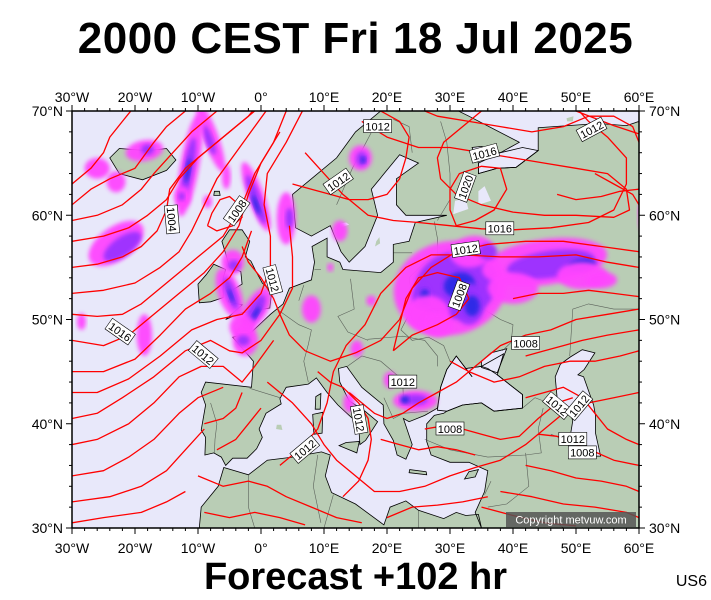 The height and width of the screenshot is (600, 711). I want to click on lon-label-bottom: 10°W, so click(198, 548).